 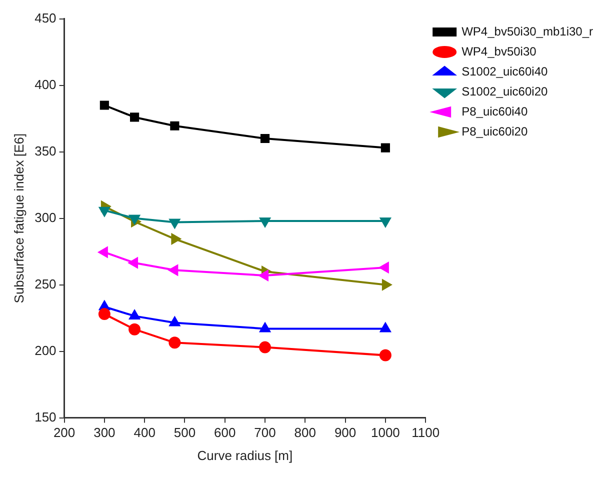 I want to click on legend-label: WP4_bv50i30_mb1i30_r, so click(x=528, y=31).